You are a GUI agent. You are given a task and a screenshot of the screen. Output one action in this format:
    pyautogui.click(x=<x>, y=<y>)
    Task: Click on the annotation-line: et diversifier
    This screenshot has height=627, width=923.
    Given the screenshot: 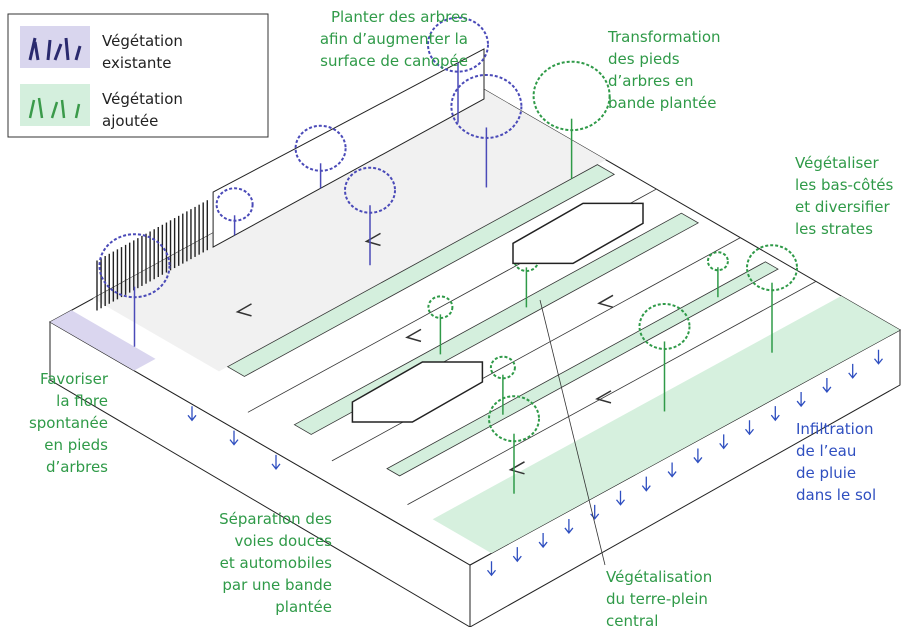 What is the action you would take?
    pyautogui.click(x=842, y=207)
    